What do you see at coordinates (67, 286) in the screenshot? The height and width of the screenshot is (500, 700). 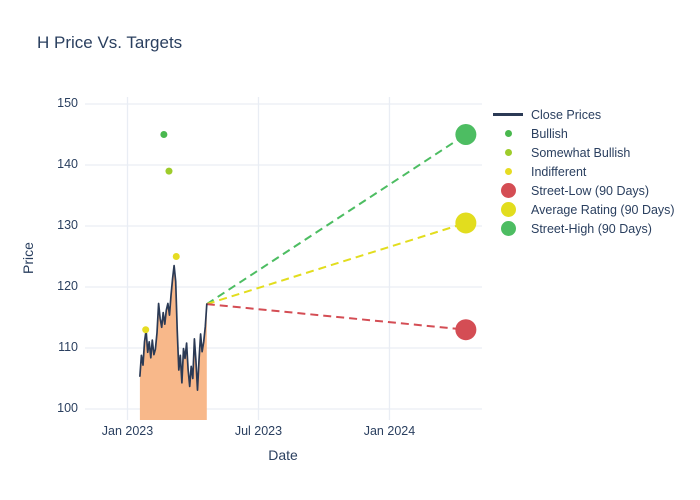 I see `y-tick-label: 120` at bounding box center [67, 286].